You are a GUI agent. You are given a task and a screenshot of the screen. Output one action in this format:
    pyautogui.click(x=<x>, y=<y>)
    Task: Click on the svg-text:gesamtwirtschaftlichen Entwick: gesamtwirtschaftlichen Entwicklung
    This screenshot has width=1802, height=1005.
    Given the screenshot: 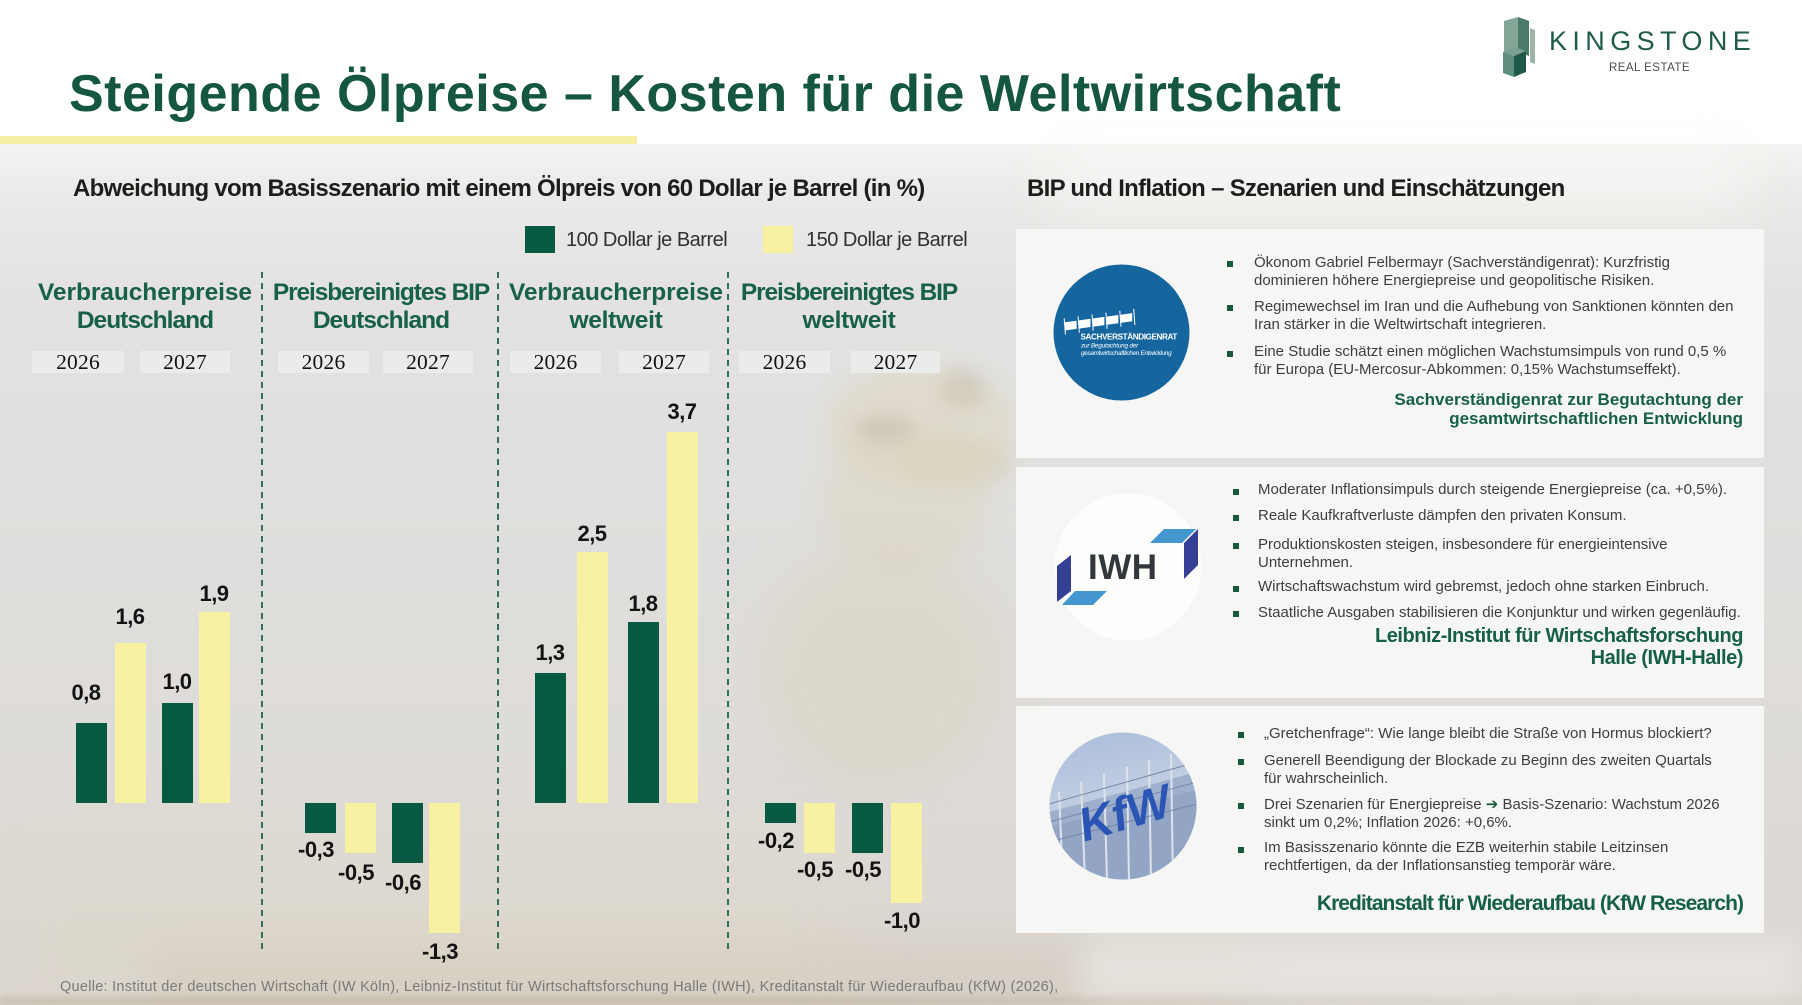 What is the action you would take?
    pyautogui.click(x=1126, y=353)
    